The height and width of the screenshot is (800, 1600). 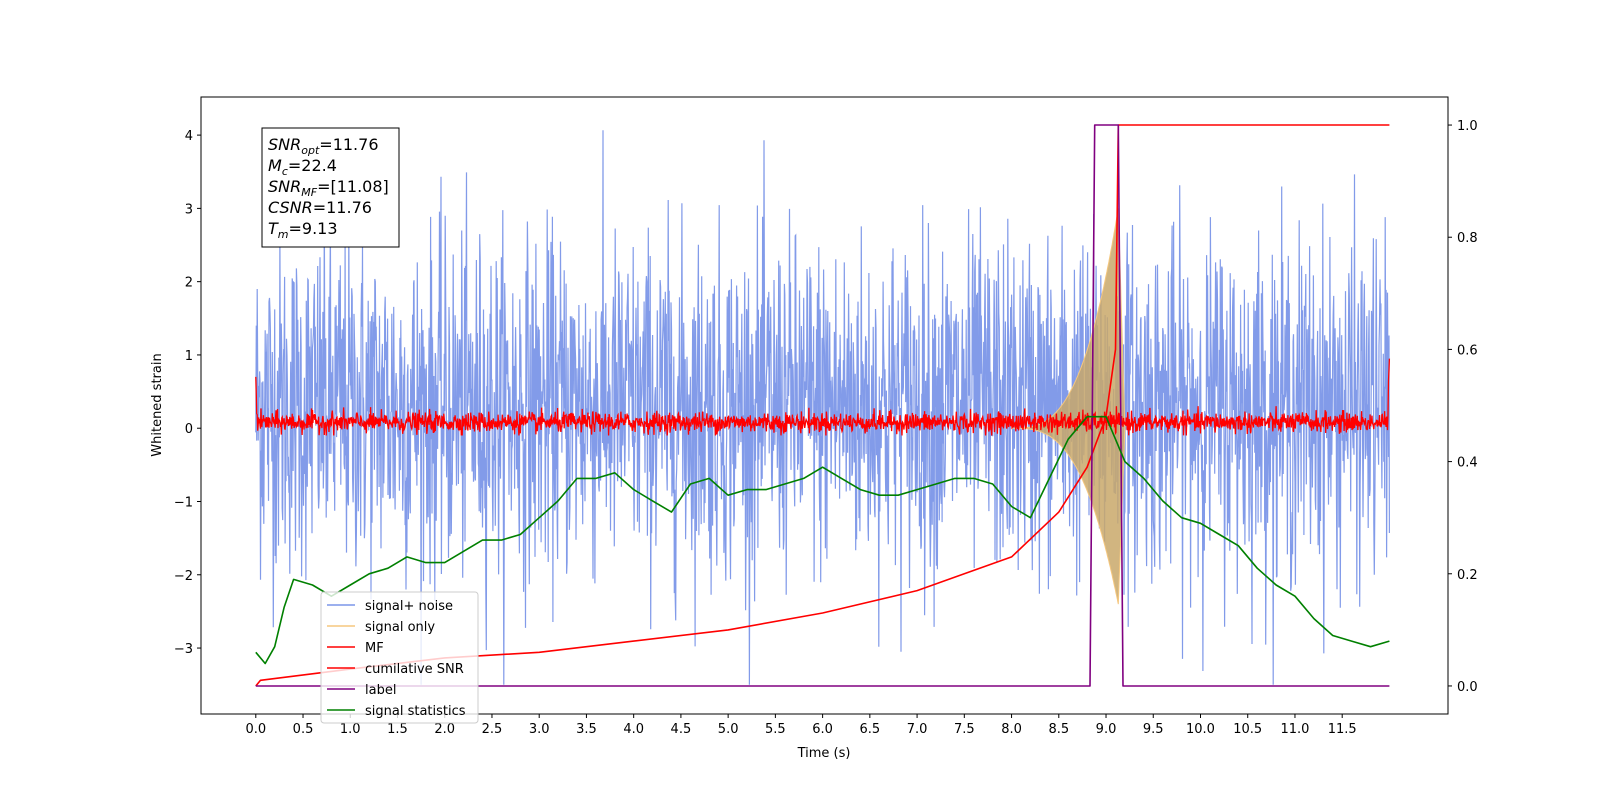 What do you see at coordinates (302, 167) in the screenshot?
I see `annotation-line: Mc=22.4` at bounding box center [302, 167].